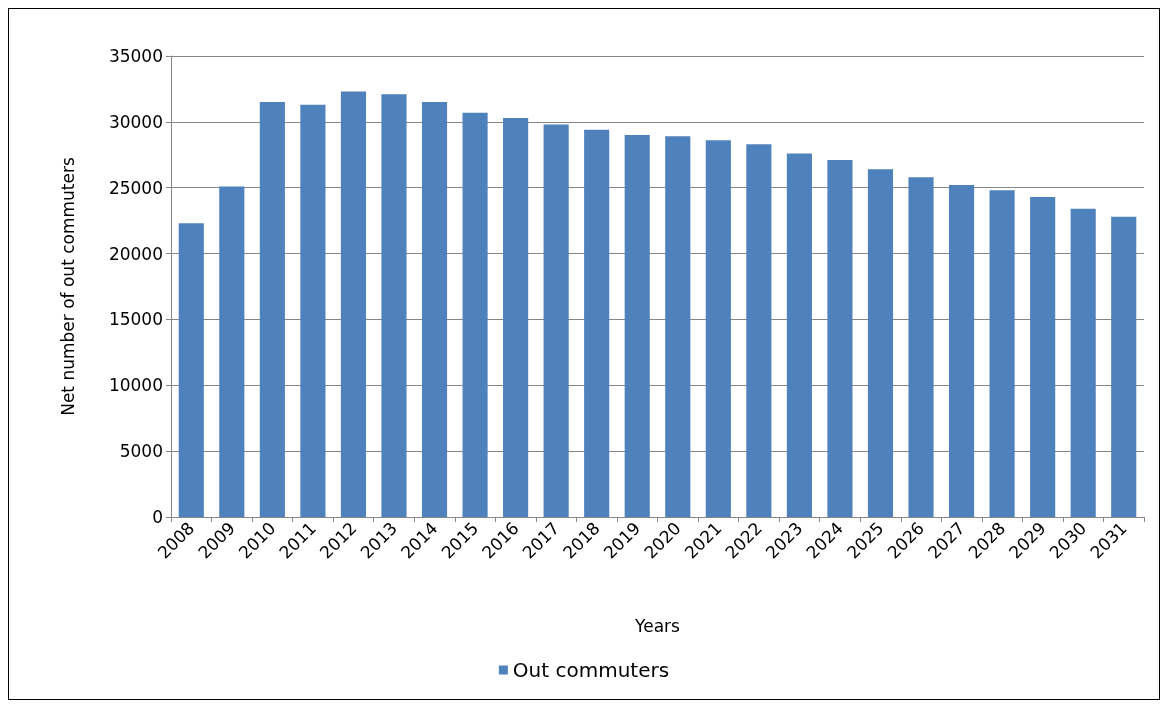 The width and height of the screenshot is (1168, 706). Describe the element at coordinates (135, 385) in the screenshot. I see `y-tick-label: 10000` at that location.